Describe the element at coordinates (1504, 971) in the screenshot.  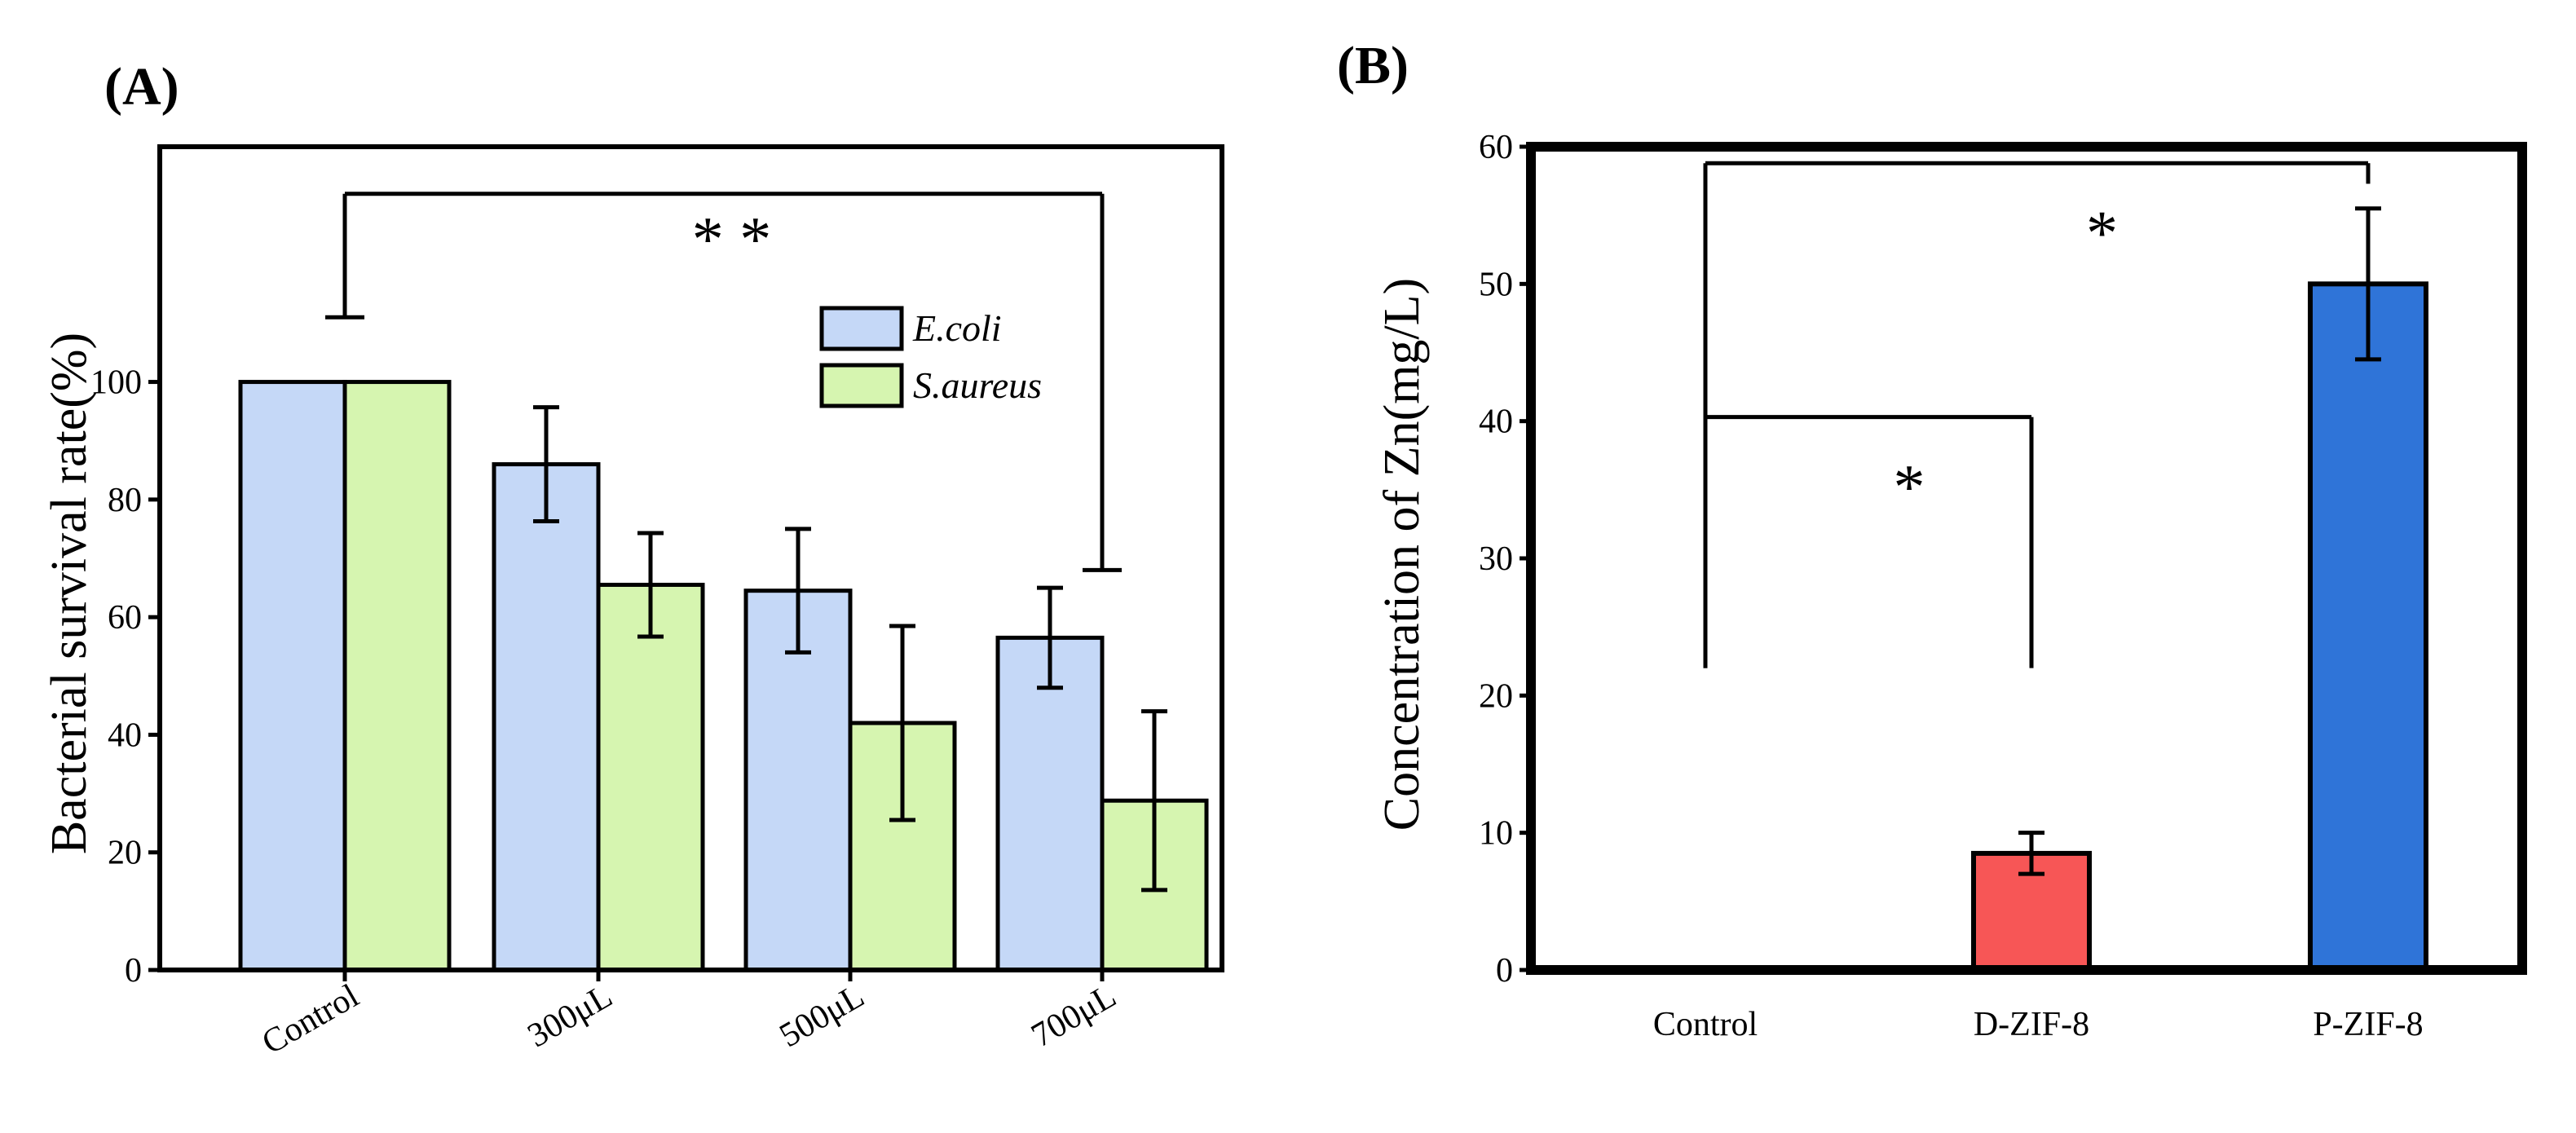
I see `y-tick-label-b-0: 0` at that location.